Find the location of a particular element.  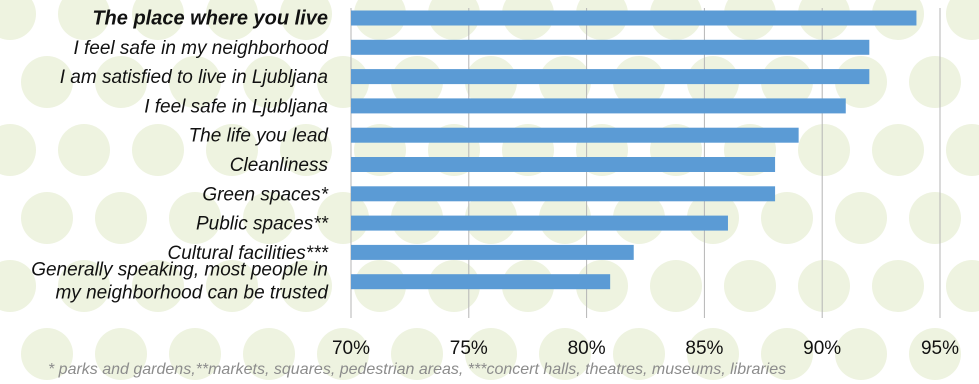

x-tick-label: 85% is located at coordinates (704, 348).